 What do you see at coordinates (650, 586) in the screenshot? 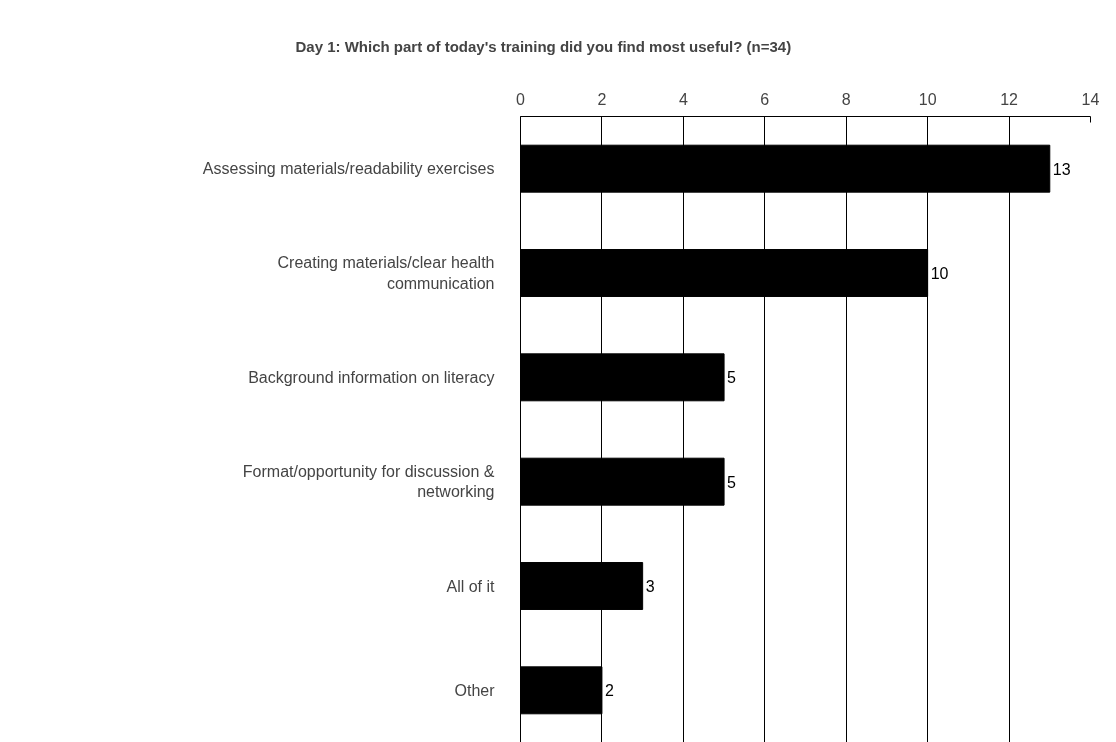
I see `data-label: 3` at bounding box center [650, 586].